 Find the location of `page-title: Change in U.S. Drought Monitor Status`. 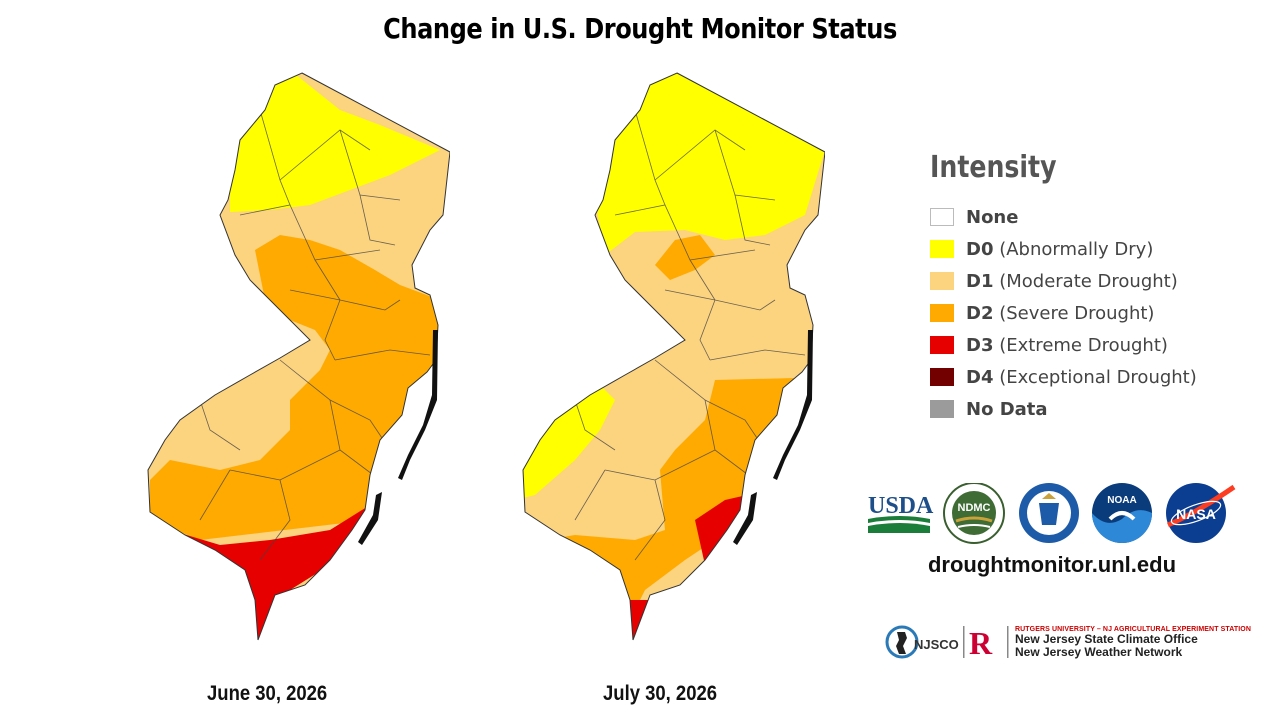

page-title: Change in U.S. Drought Monitor Status is located at coordinates (640, 28).